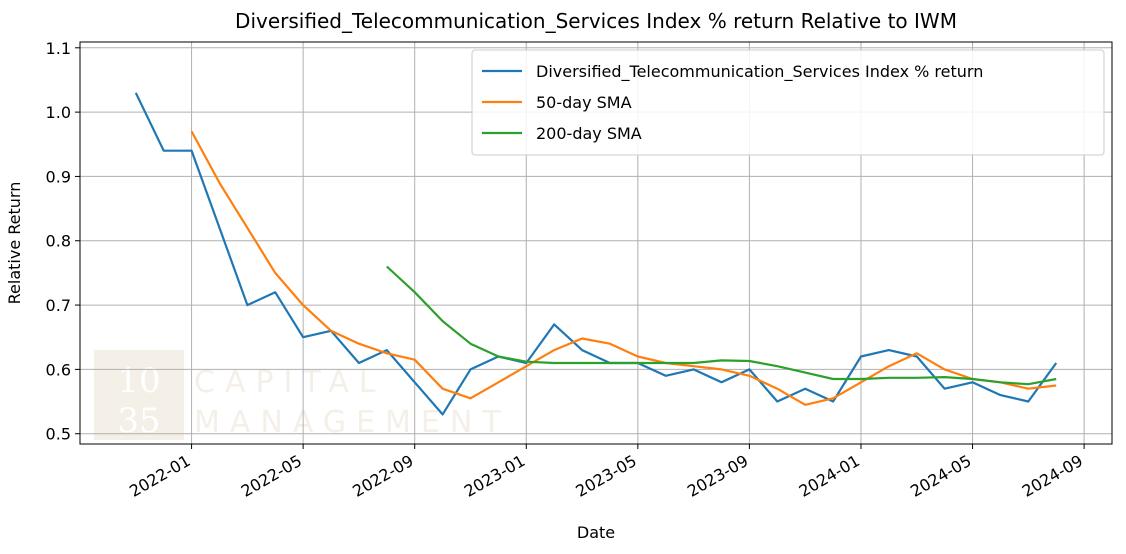 This screenshot has height=554, width=1126. What do you see at coordinates (382, 476) in the screenshot?
I see `x-tick-label: 2022-09` at bounding box center [382, 476].